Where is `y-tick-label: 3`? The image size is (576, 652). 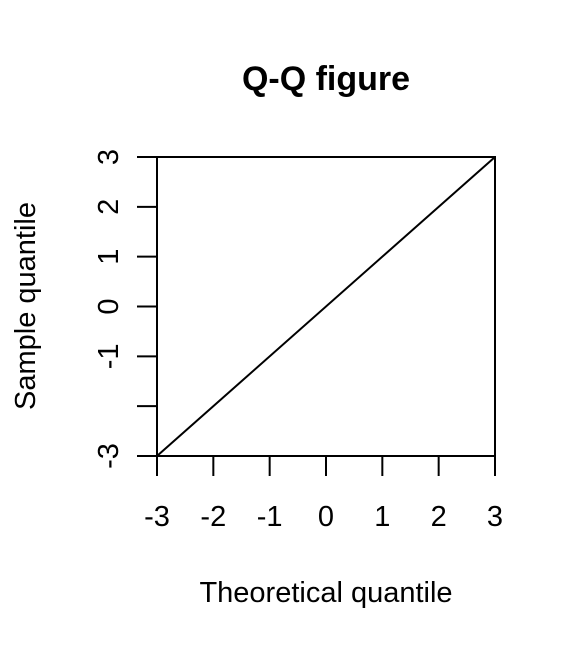 y-tick-label: 3 is located at coordinates (109, 157).